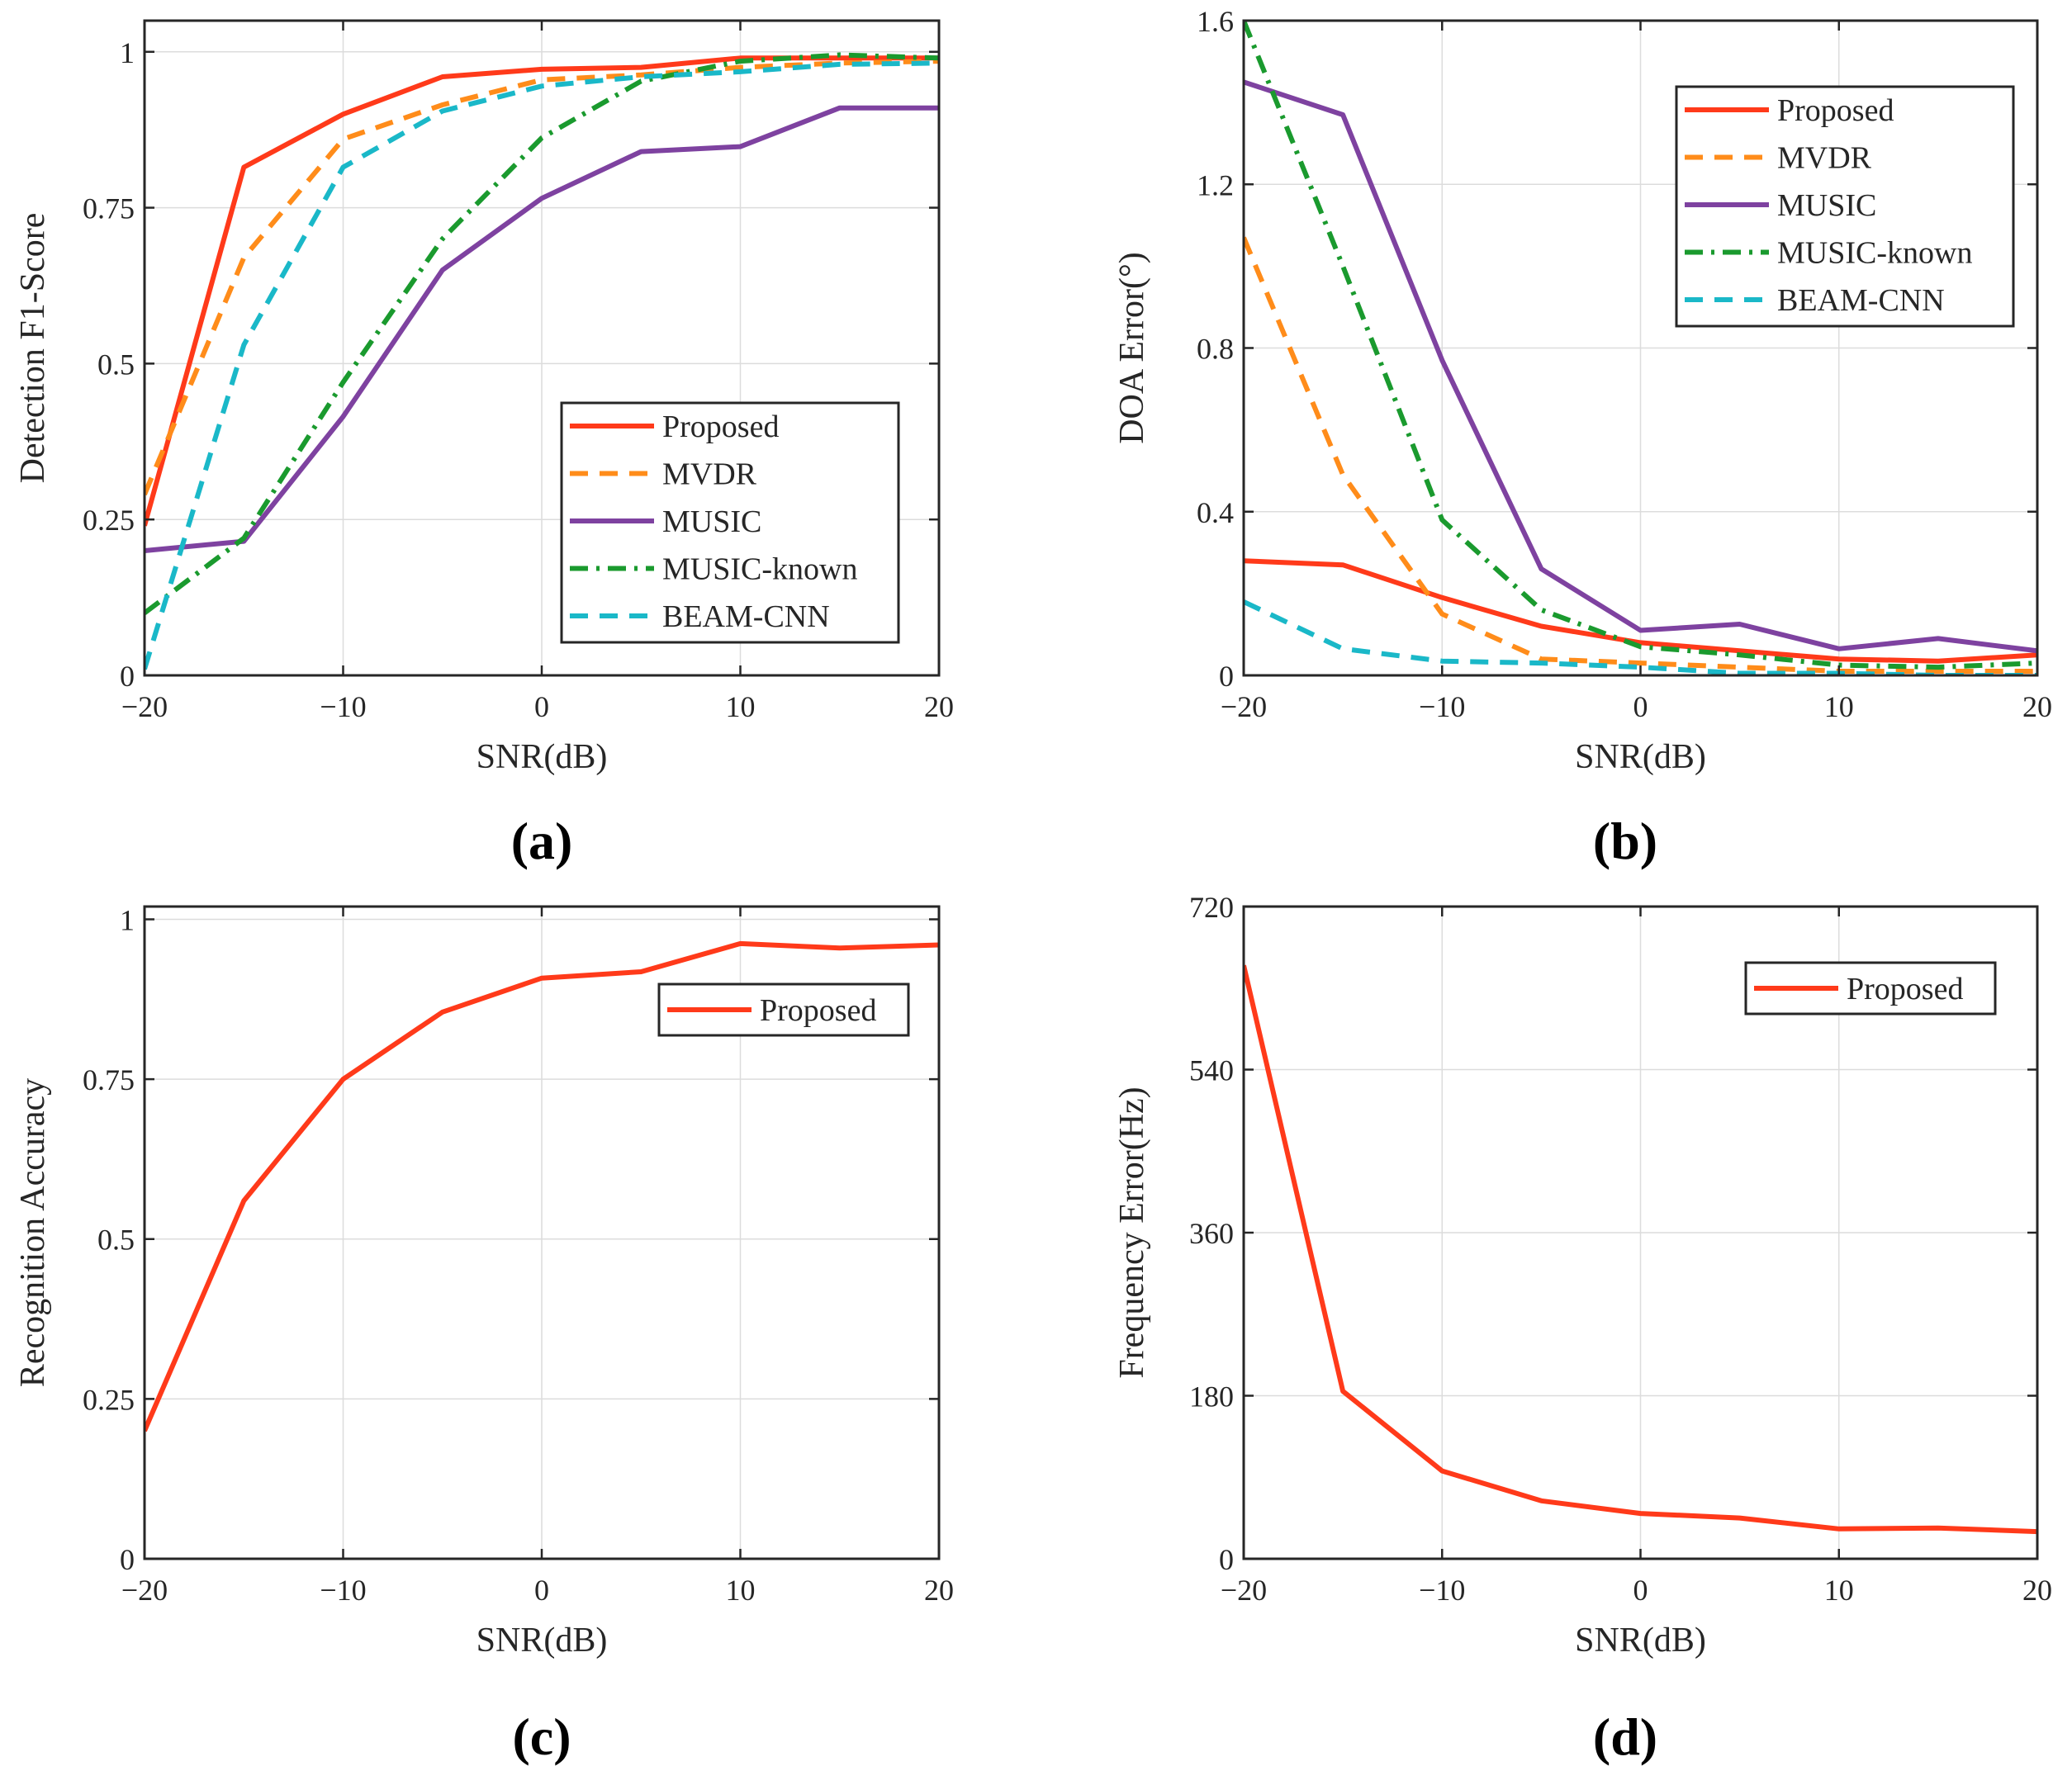 This screenshot has height=1785, width=2072. I want to click on y-tick-label: 360, so click(1211, 1233).